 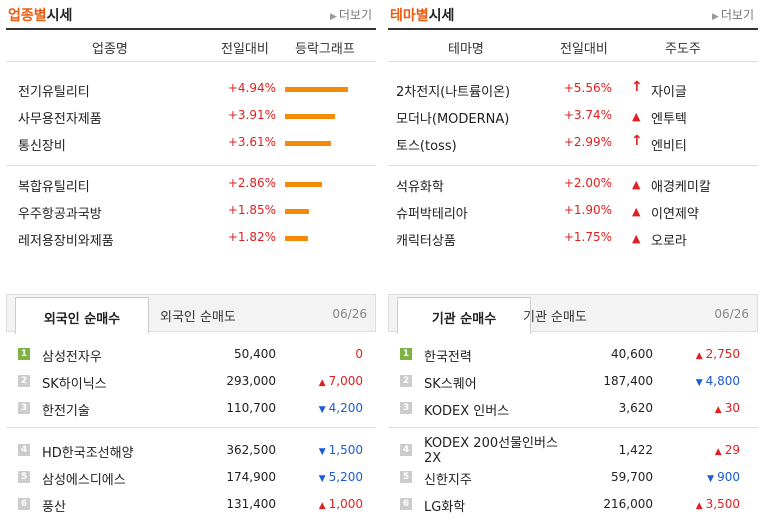 What do you see at coordinates (54, 187) in the screenshot?
I see `sector-name: 복합유틸리티` at bounding box center [54, 187].